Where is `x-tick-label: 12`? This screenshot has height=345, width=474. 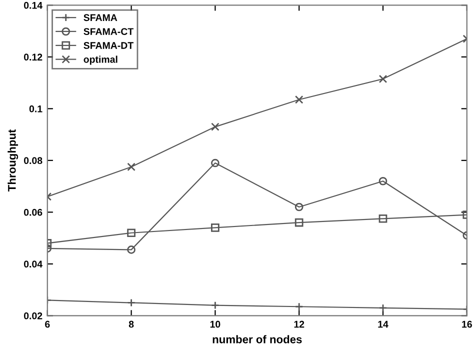 x-tick-label: 12 is located at coordinates (299, 324).